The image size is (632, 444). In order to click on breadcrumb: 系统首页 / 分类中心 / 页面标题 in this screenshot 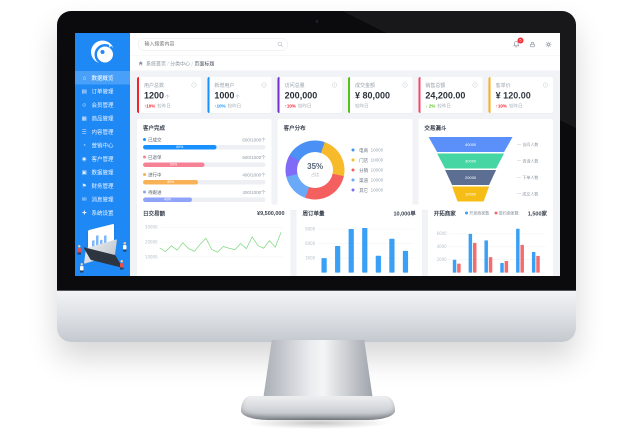, I will do `click(345, 63)`.